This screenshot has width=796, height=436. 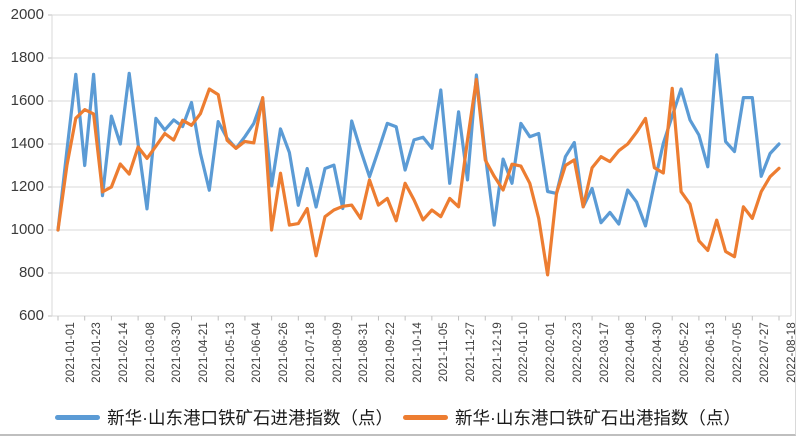 I want to click on legend-item-outbound: 新华·山东港口铁矿石出港指数（点）, so click(x=572, y=417).